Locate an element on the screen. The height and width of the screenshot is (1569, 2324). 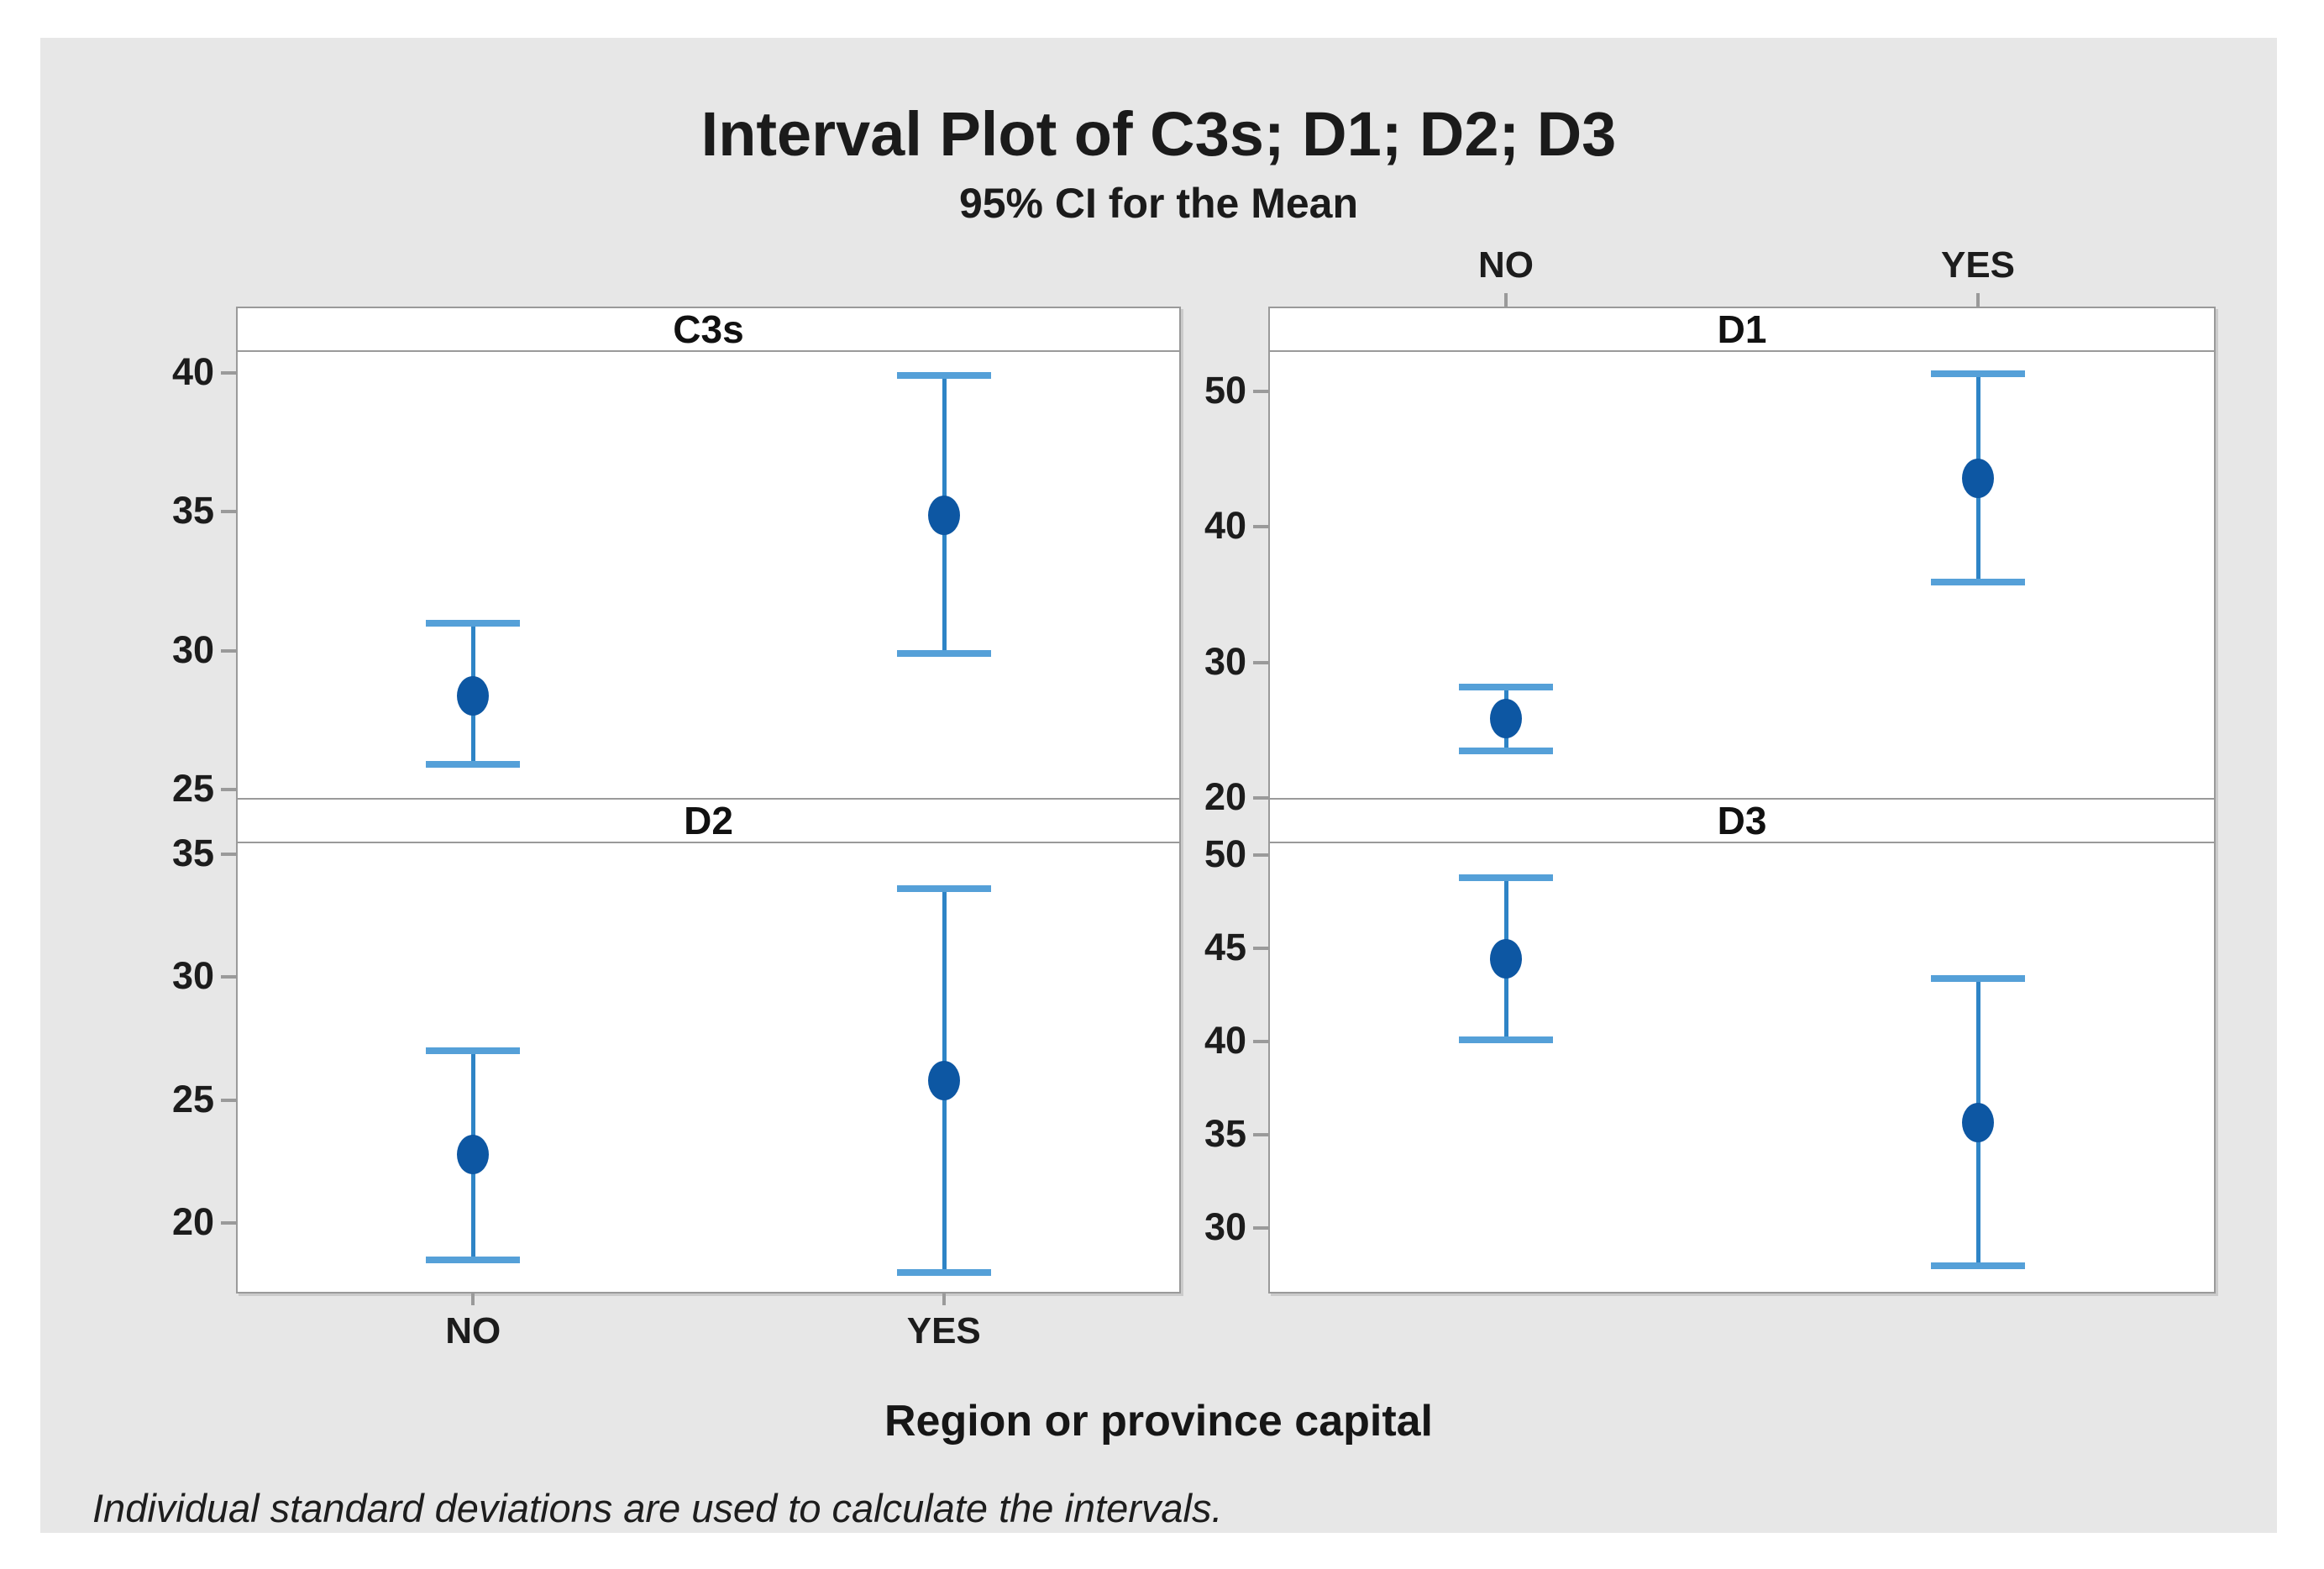
panel-plot-D2: 20 25 30 35 is located at coordinates (675, 1062).